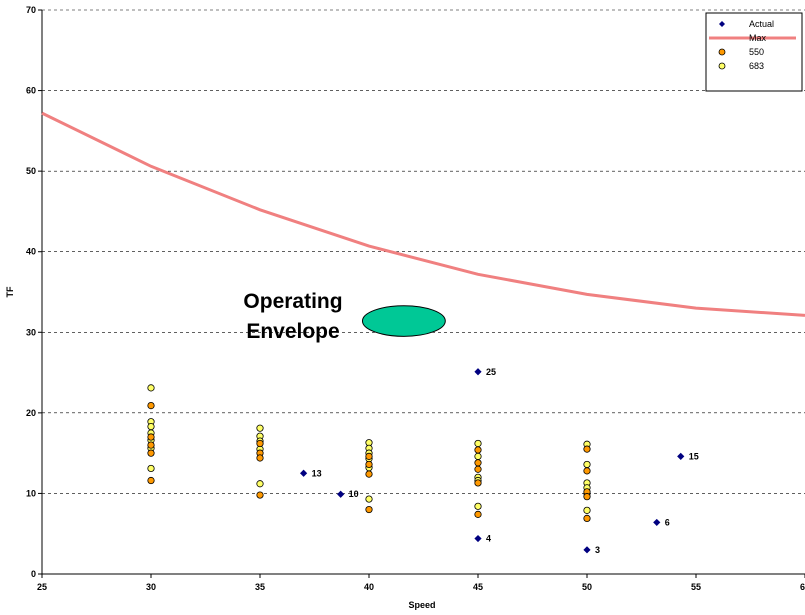 The height and width of the screenshot is (615, 805). What do you see at coordinates (10, 291) in the screenshot?
I see `y-axis-title: TF` at bounding box center [10, 291].